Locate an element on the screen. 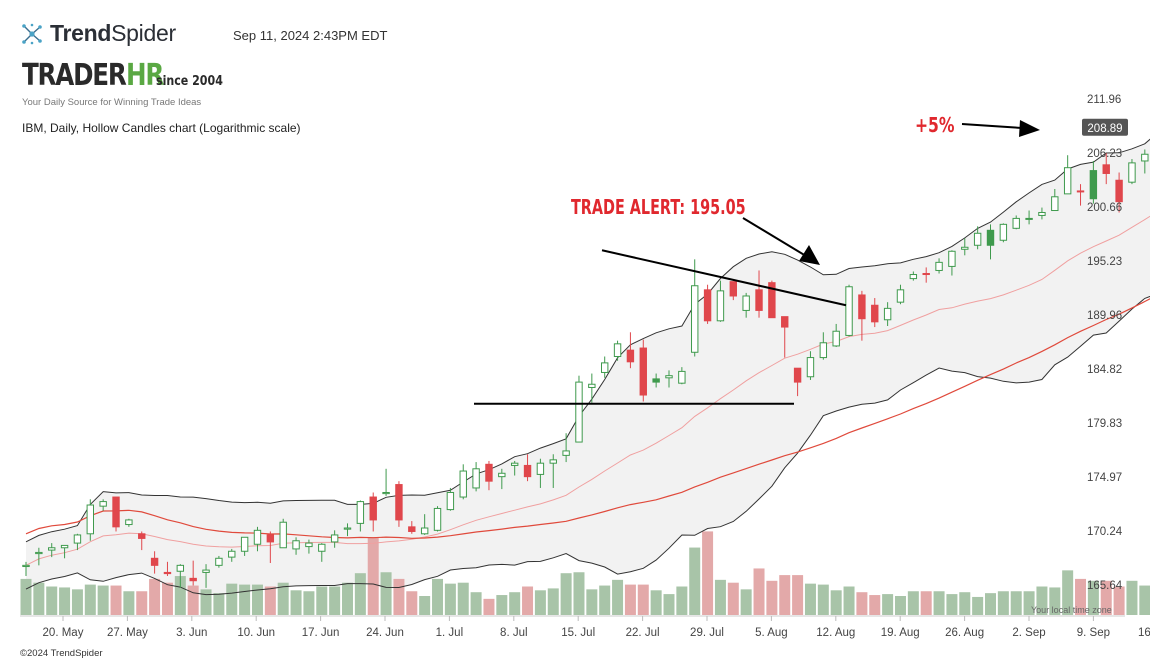 This screenshot has height=663, width=1150. x-tick-label: 29. Jul is located at coordinates (707, 633).